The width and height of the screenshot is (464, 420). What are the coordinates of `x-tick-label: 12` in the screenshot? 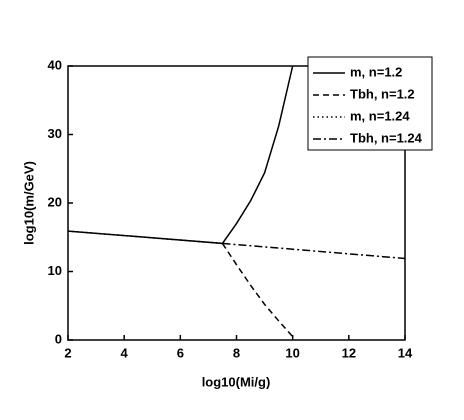 It's located at (349, 352).